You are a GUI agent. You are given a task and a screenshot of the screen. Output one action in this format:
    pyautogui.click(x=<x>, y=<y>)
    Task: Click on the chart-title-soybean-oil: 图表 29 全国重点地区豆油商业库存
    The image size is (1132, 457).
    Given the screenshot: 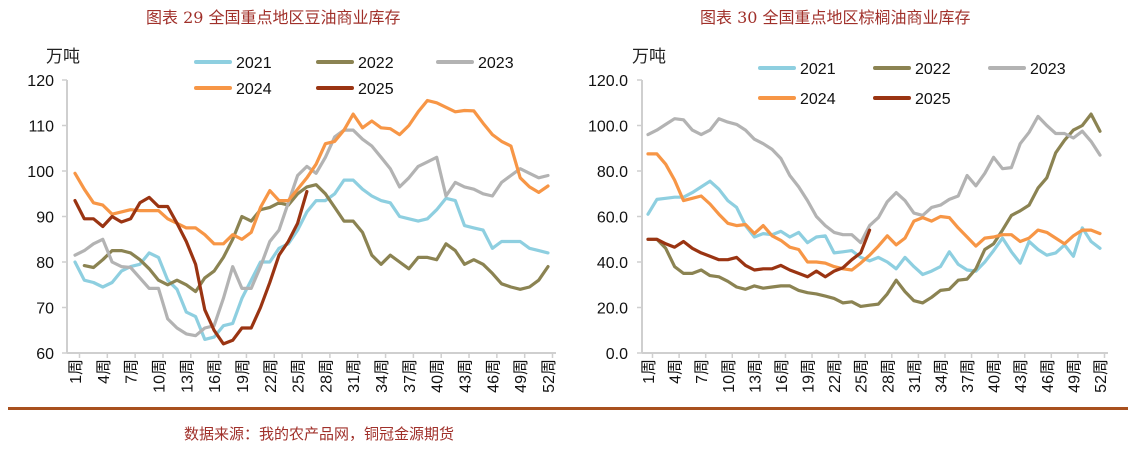 What is the action you would take?
    pyautogui.click(x=273, y=17)
    